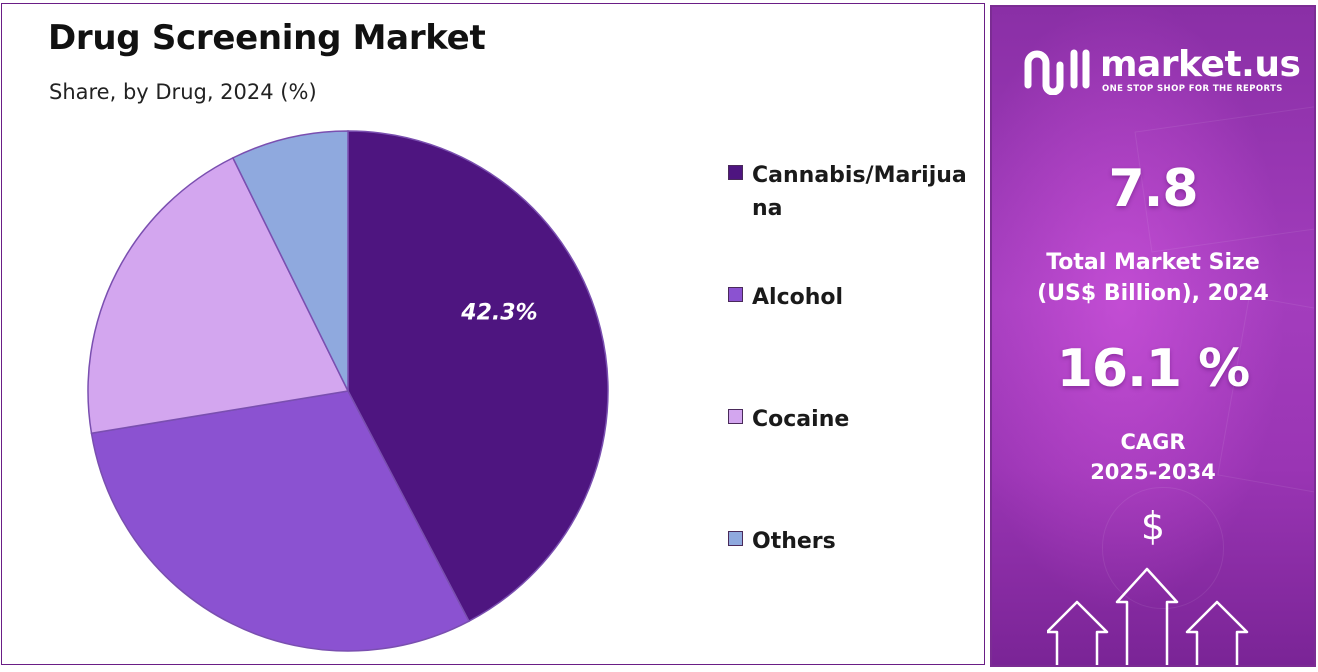 The width and height of the screenshot is (1318, 672). Describe the element at coordinates (801, 419) in the screenshot. I see `legend-label-cocaine: Cocaine` at that location.